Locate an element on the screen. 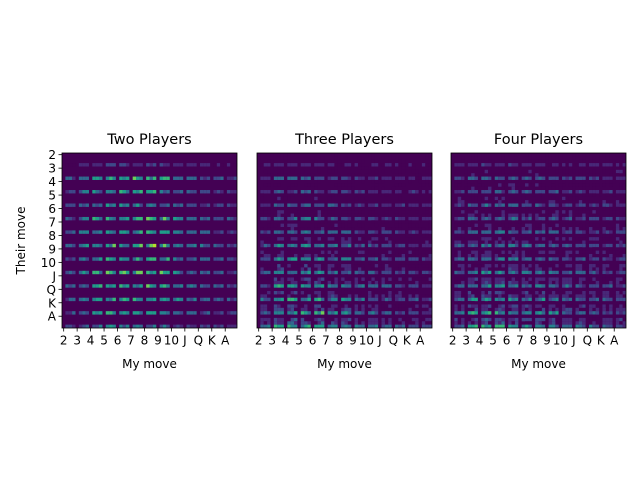 The height and width of the screenshot is (480, 640). x-tick-label: J is located at coordinates (573, 341).